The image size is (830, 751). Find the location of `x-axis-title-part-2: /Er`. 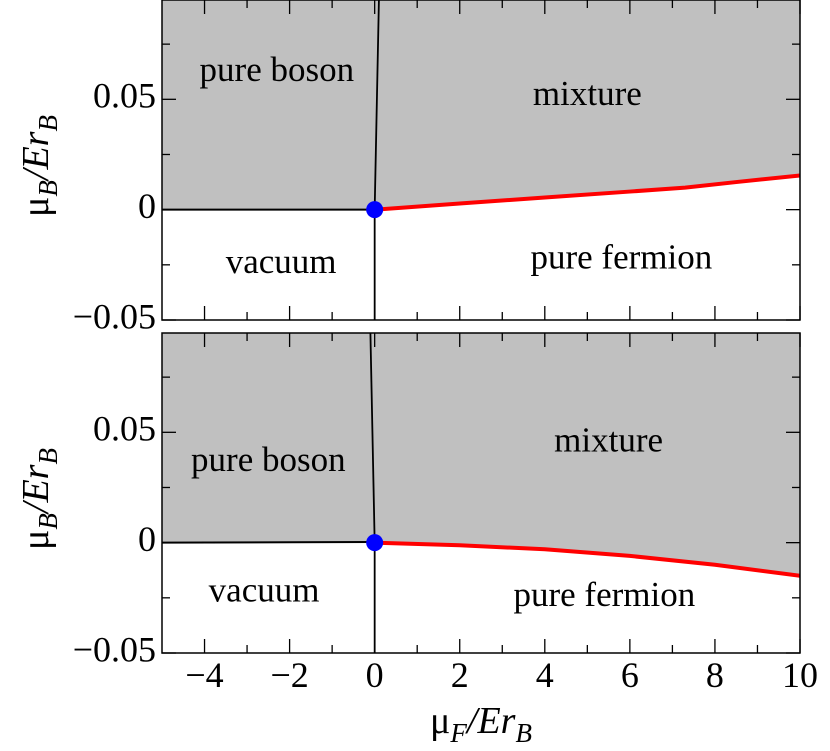

x-axis-title-part-2: /Er is located at coordinates (490, 721).